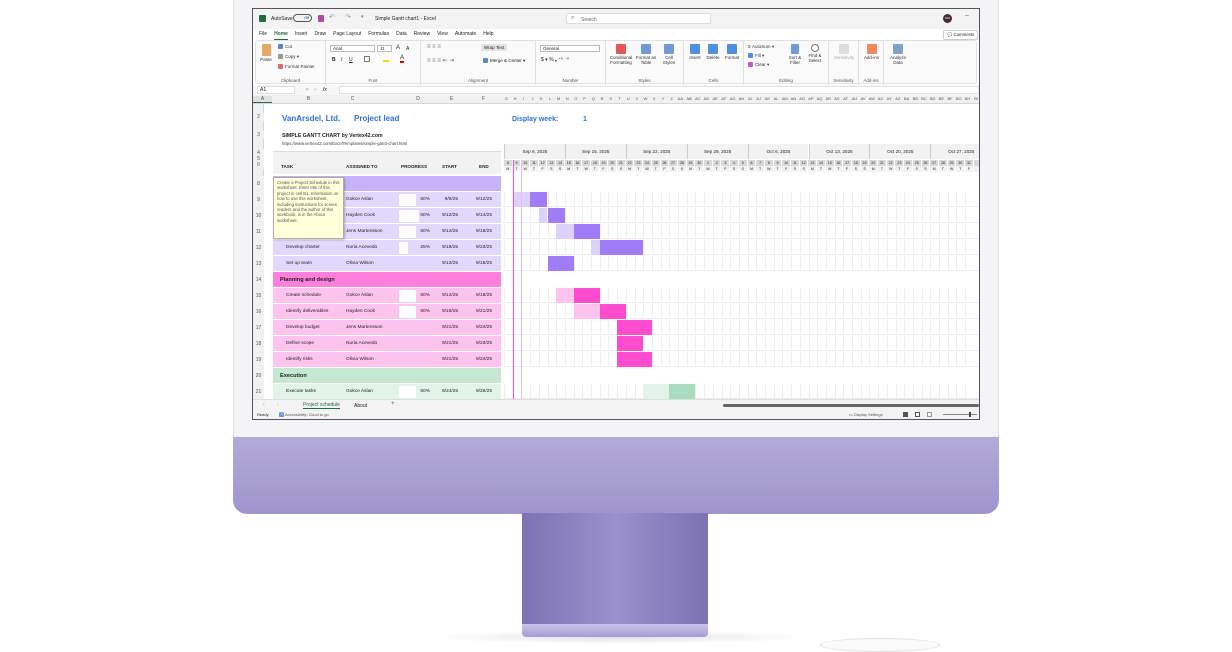  Describe the element at coordinates (483, 215) in the screenshot. I see `end-date: 9/14/25` at that location.